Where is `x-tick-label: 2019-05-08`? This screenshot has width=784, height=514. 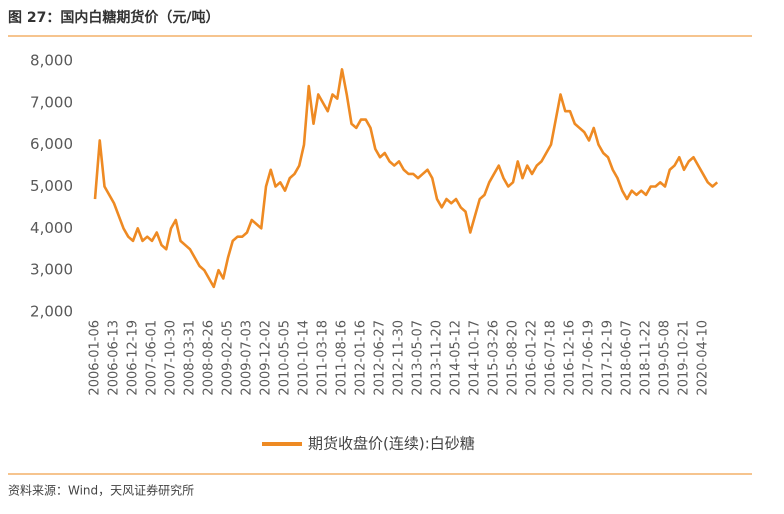
x-tick-label: 2019-05-08 is located at coordinates (665, 358).